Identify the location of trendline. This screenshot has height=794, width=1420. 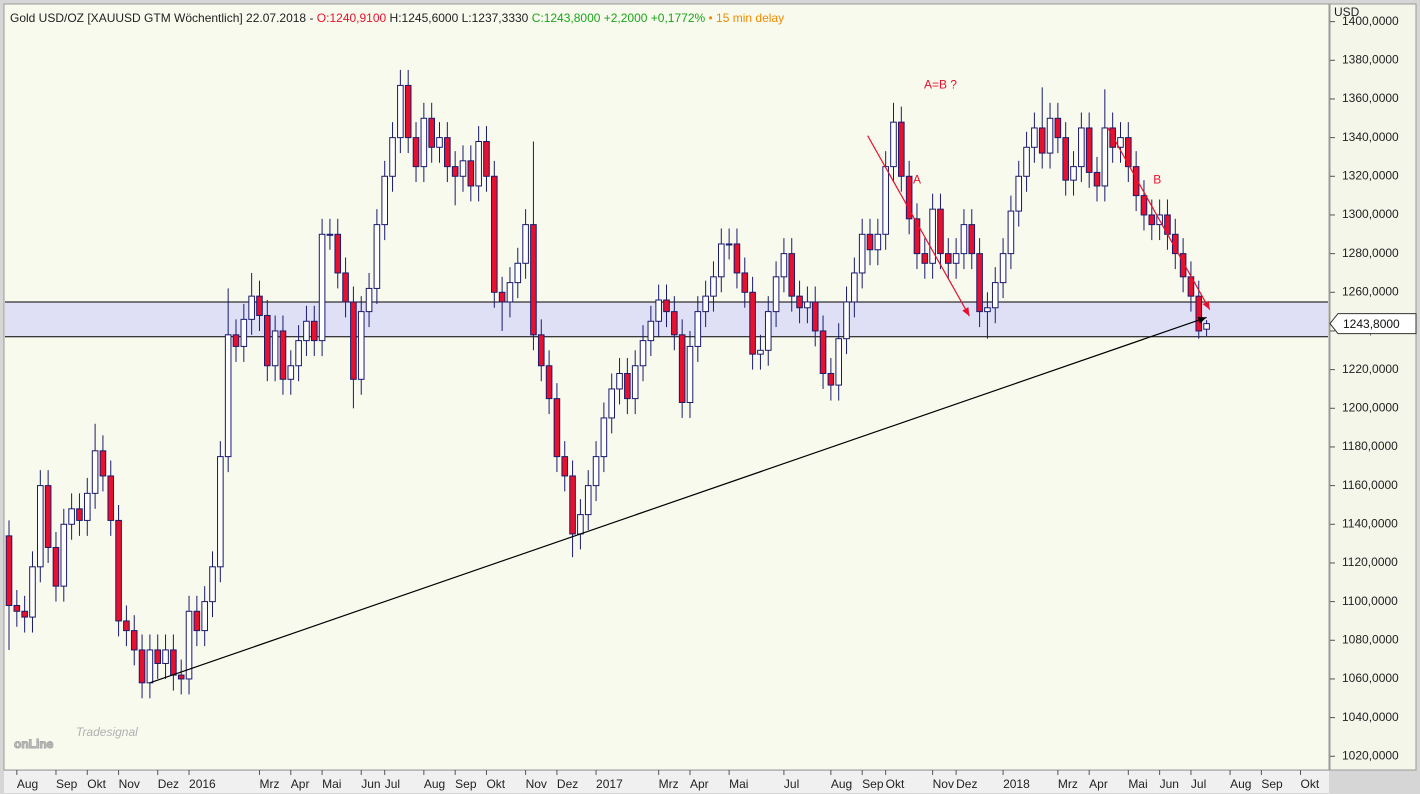
(918, 226).